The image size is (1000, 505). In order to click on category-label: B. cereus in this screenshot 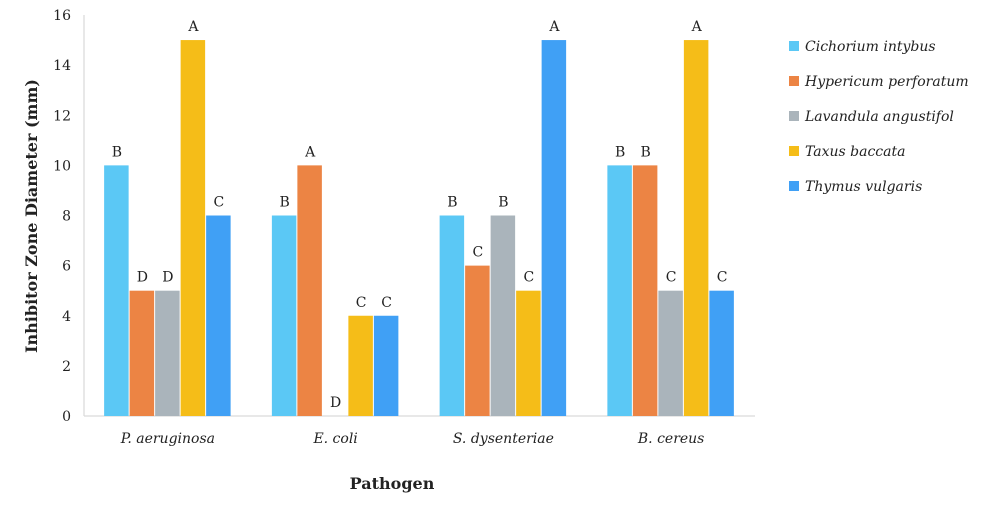, I will do `click(671, 439)`.